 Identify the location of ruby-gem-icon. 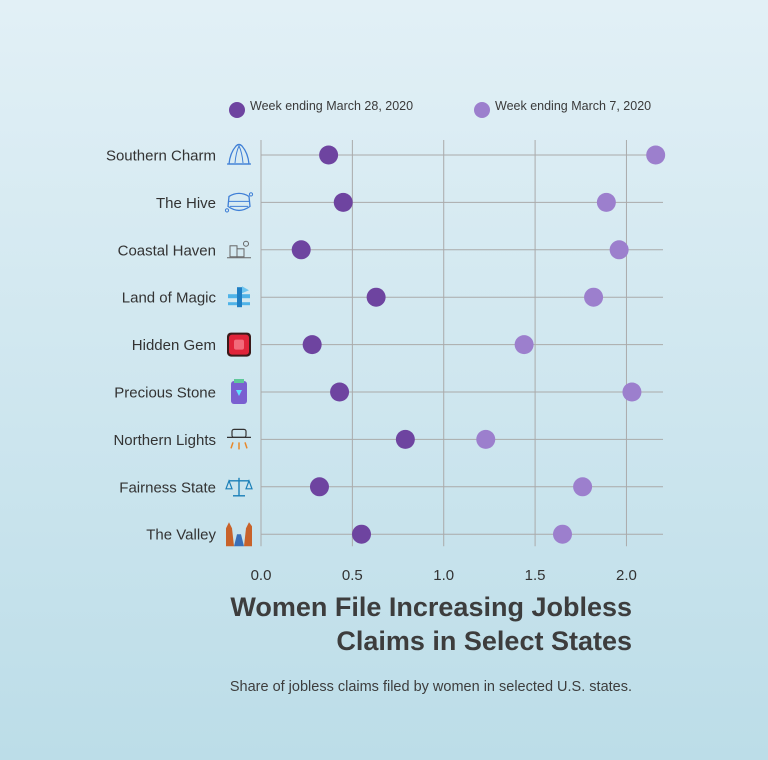
(239, 344).